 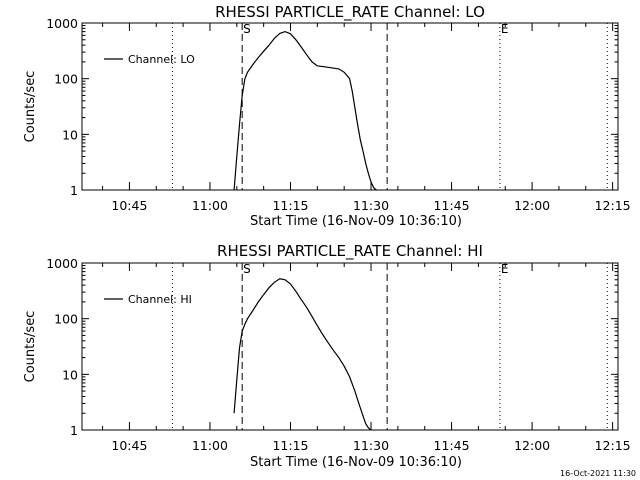 I want to click on legend-entry: Channel: HI, so click(x=160, y=299).